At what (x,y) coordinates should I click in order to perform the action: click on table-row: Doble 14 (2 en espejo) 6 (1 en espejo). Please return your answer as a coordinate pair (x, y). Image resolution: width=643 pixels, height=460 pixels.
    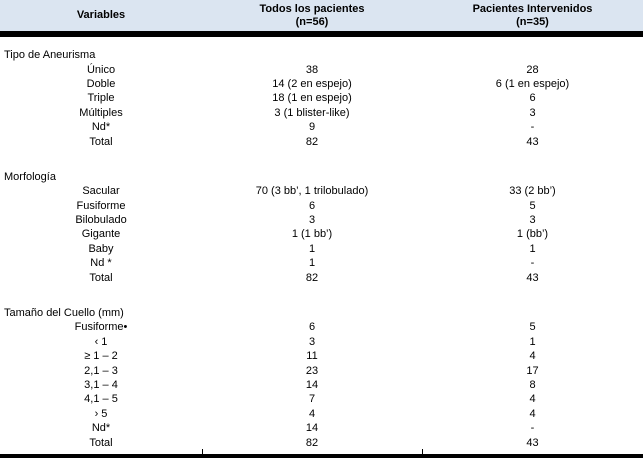
    Looking at the image, I should click on (321, 84).